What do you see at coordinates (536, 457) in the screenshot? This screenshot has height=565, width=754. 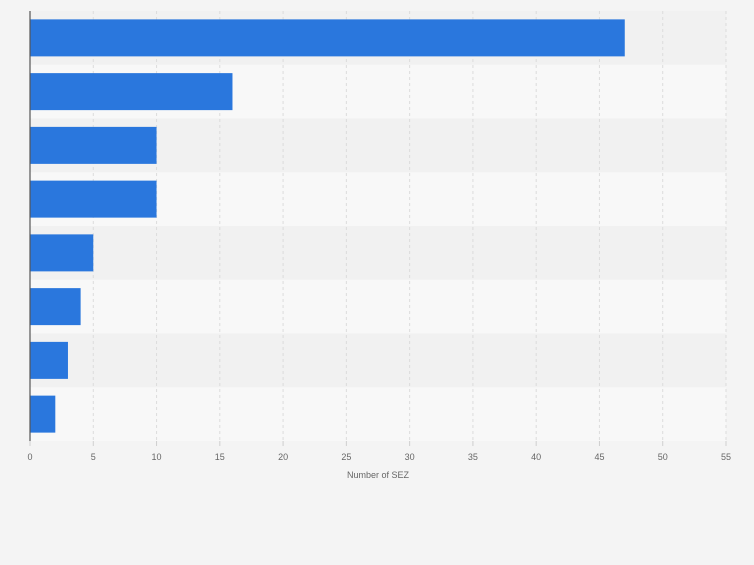 I see `x-tick-label: 40` at bounding box center [536, 457].